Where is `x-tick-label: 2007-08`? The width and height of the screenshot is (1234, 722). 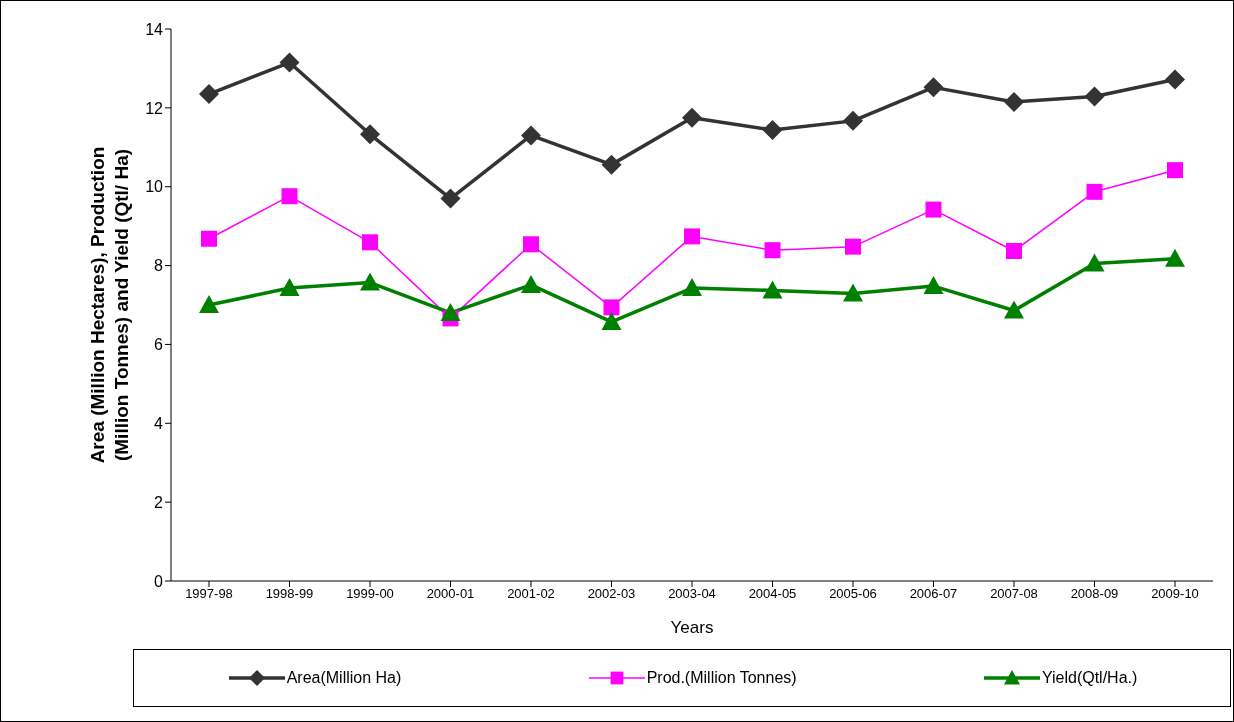
x-tick-label: 2007-08 is located at coordinates (1014, 594).